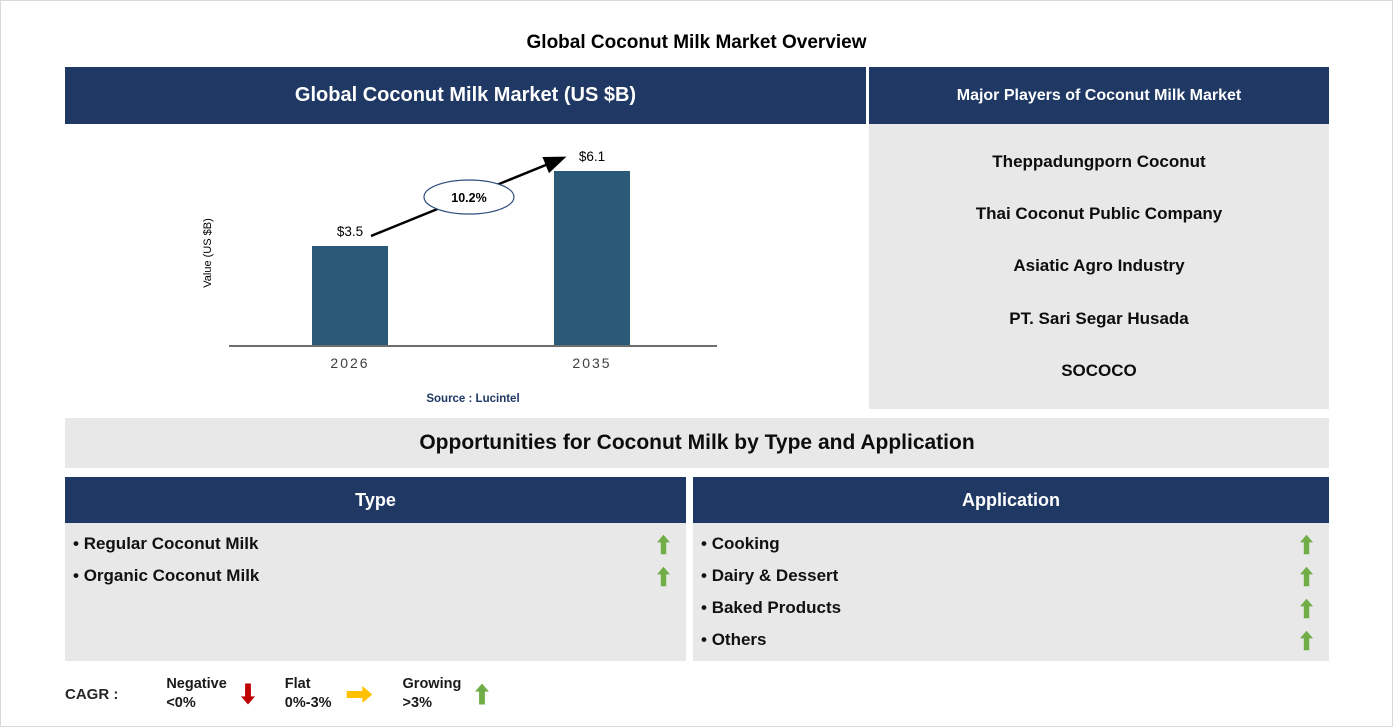  I want to click on chart-panel-header: Global Coconut Milk Market (US $B), so click(465, 95).